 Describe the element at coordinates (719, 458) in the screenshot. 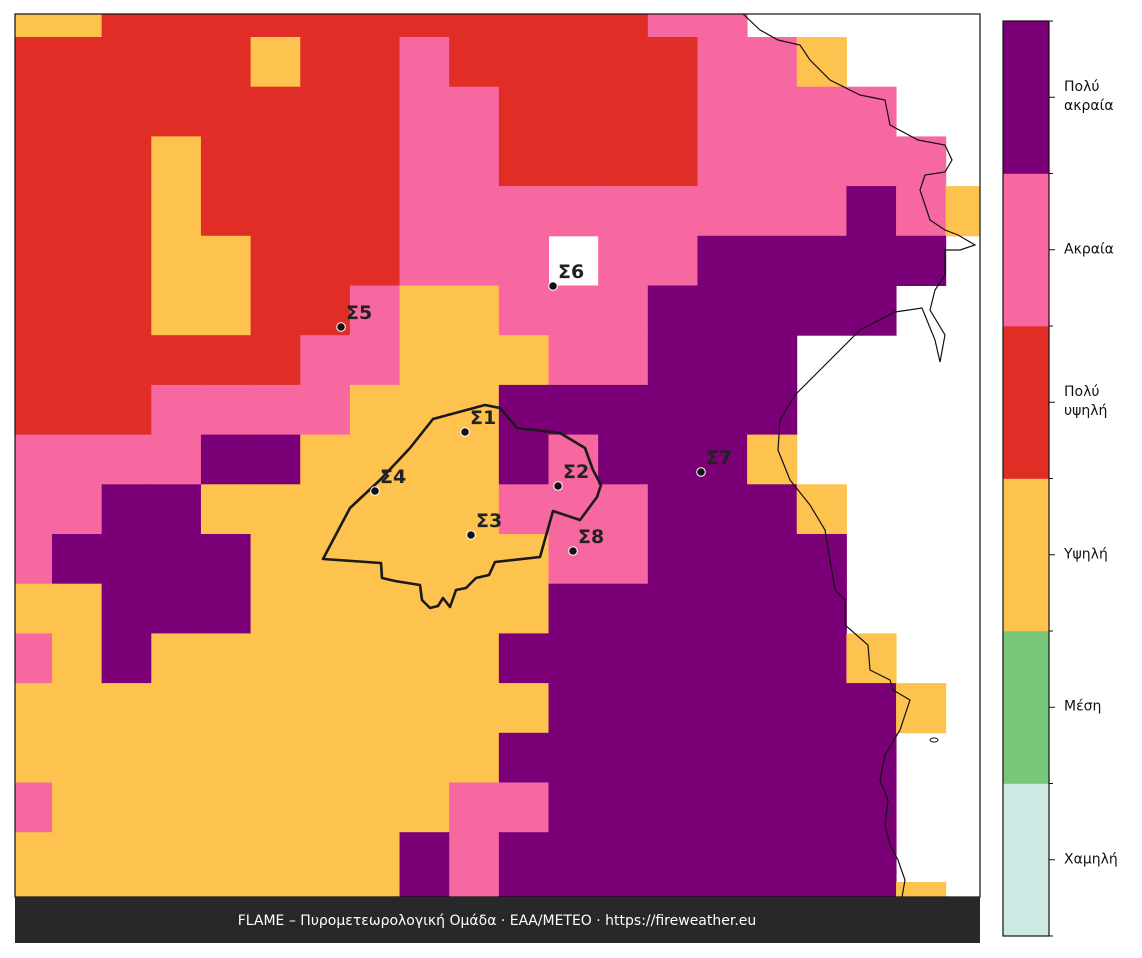

I see `station-label: Σ7` at that location.